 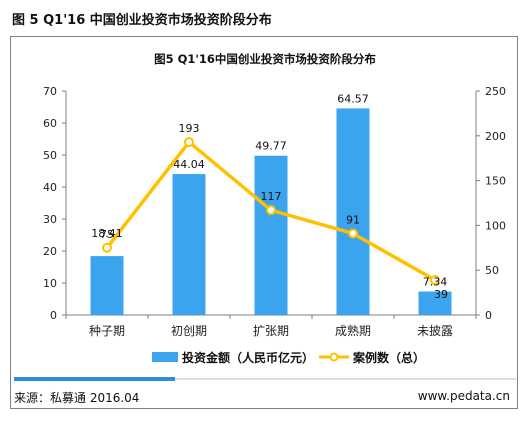 I want to click on line-data-label: 39, so click(x=441, y=294).